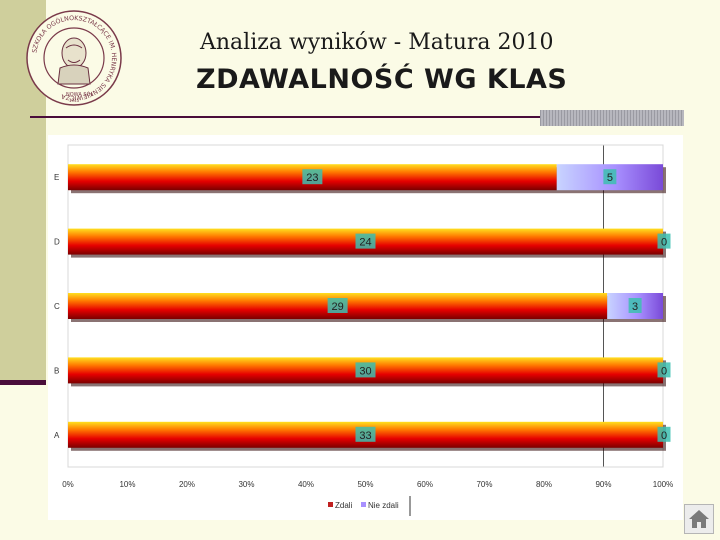  What do you see at coordinates (382, 79) in the screenshot?
I see `slide-title: ZDAWALNOŚĆ WG KLAS` at bounding box center [382, 79].